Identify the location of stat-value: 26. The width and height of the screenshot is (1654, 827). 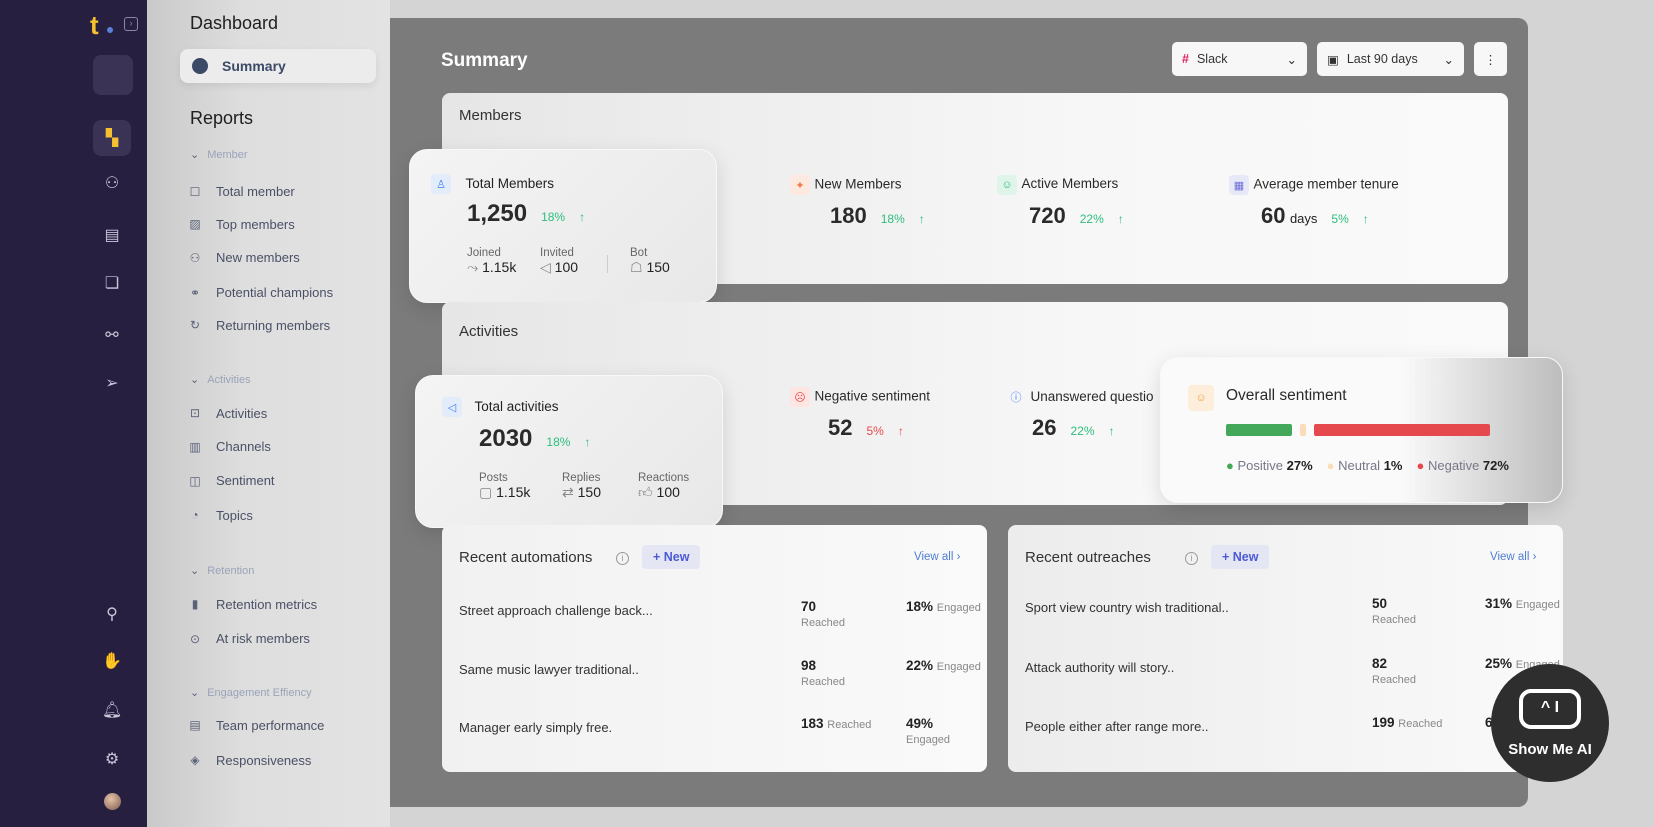
(1044, 427).